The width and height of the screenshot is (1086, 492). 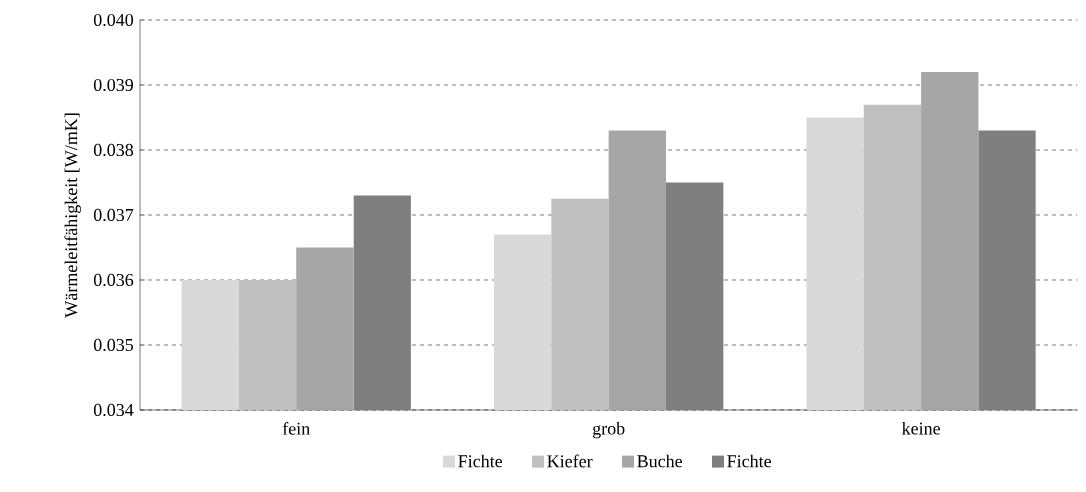 I want to click on y-tick-label: 0.037, so click(x=113, y=215).